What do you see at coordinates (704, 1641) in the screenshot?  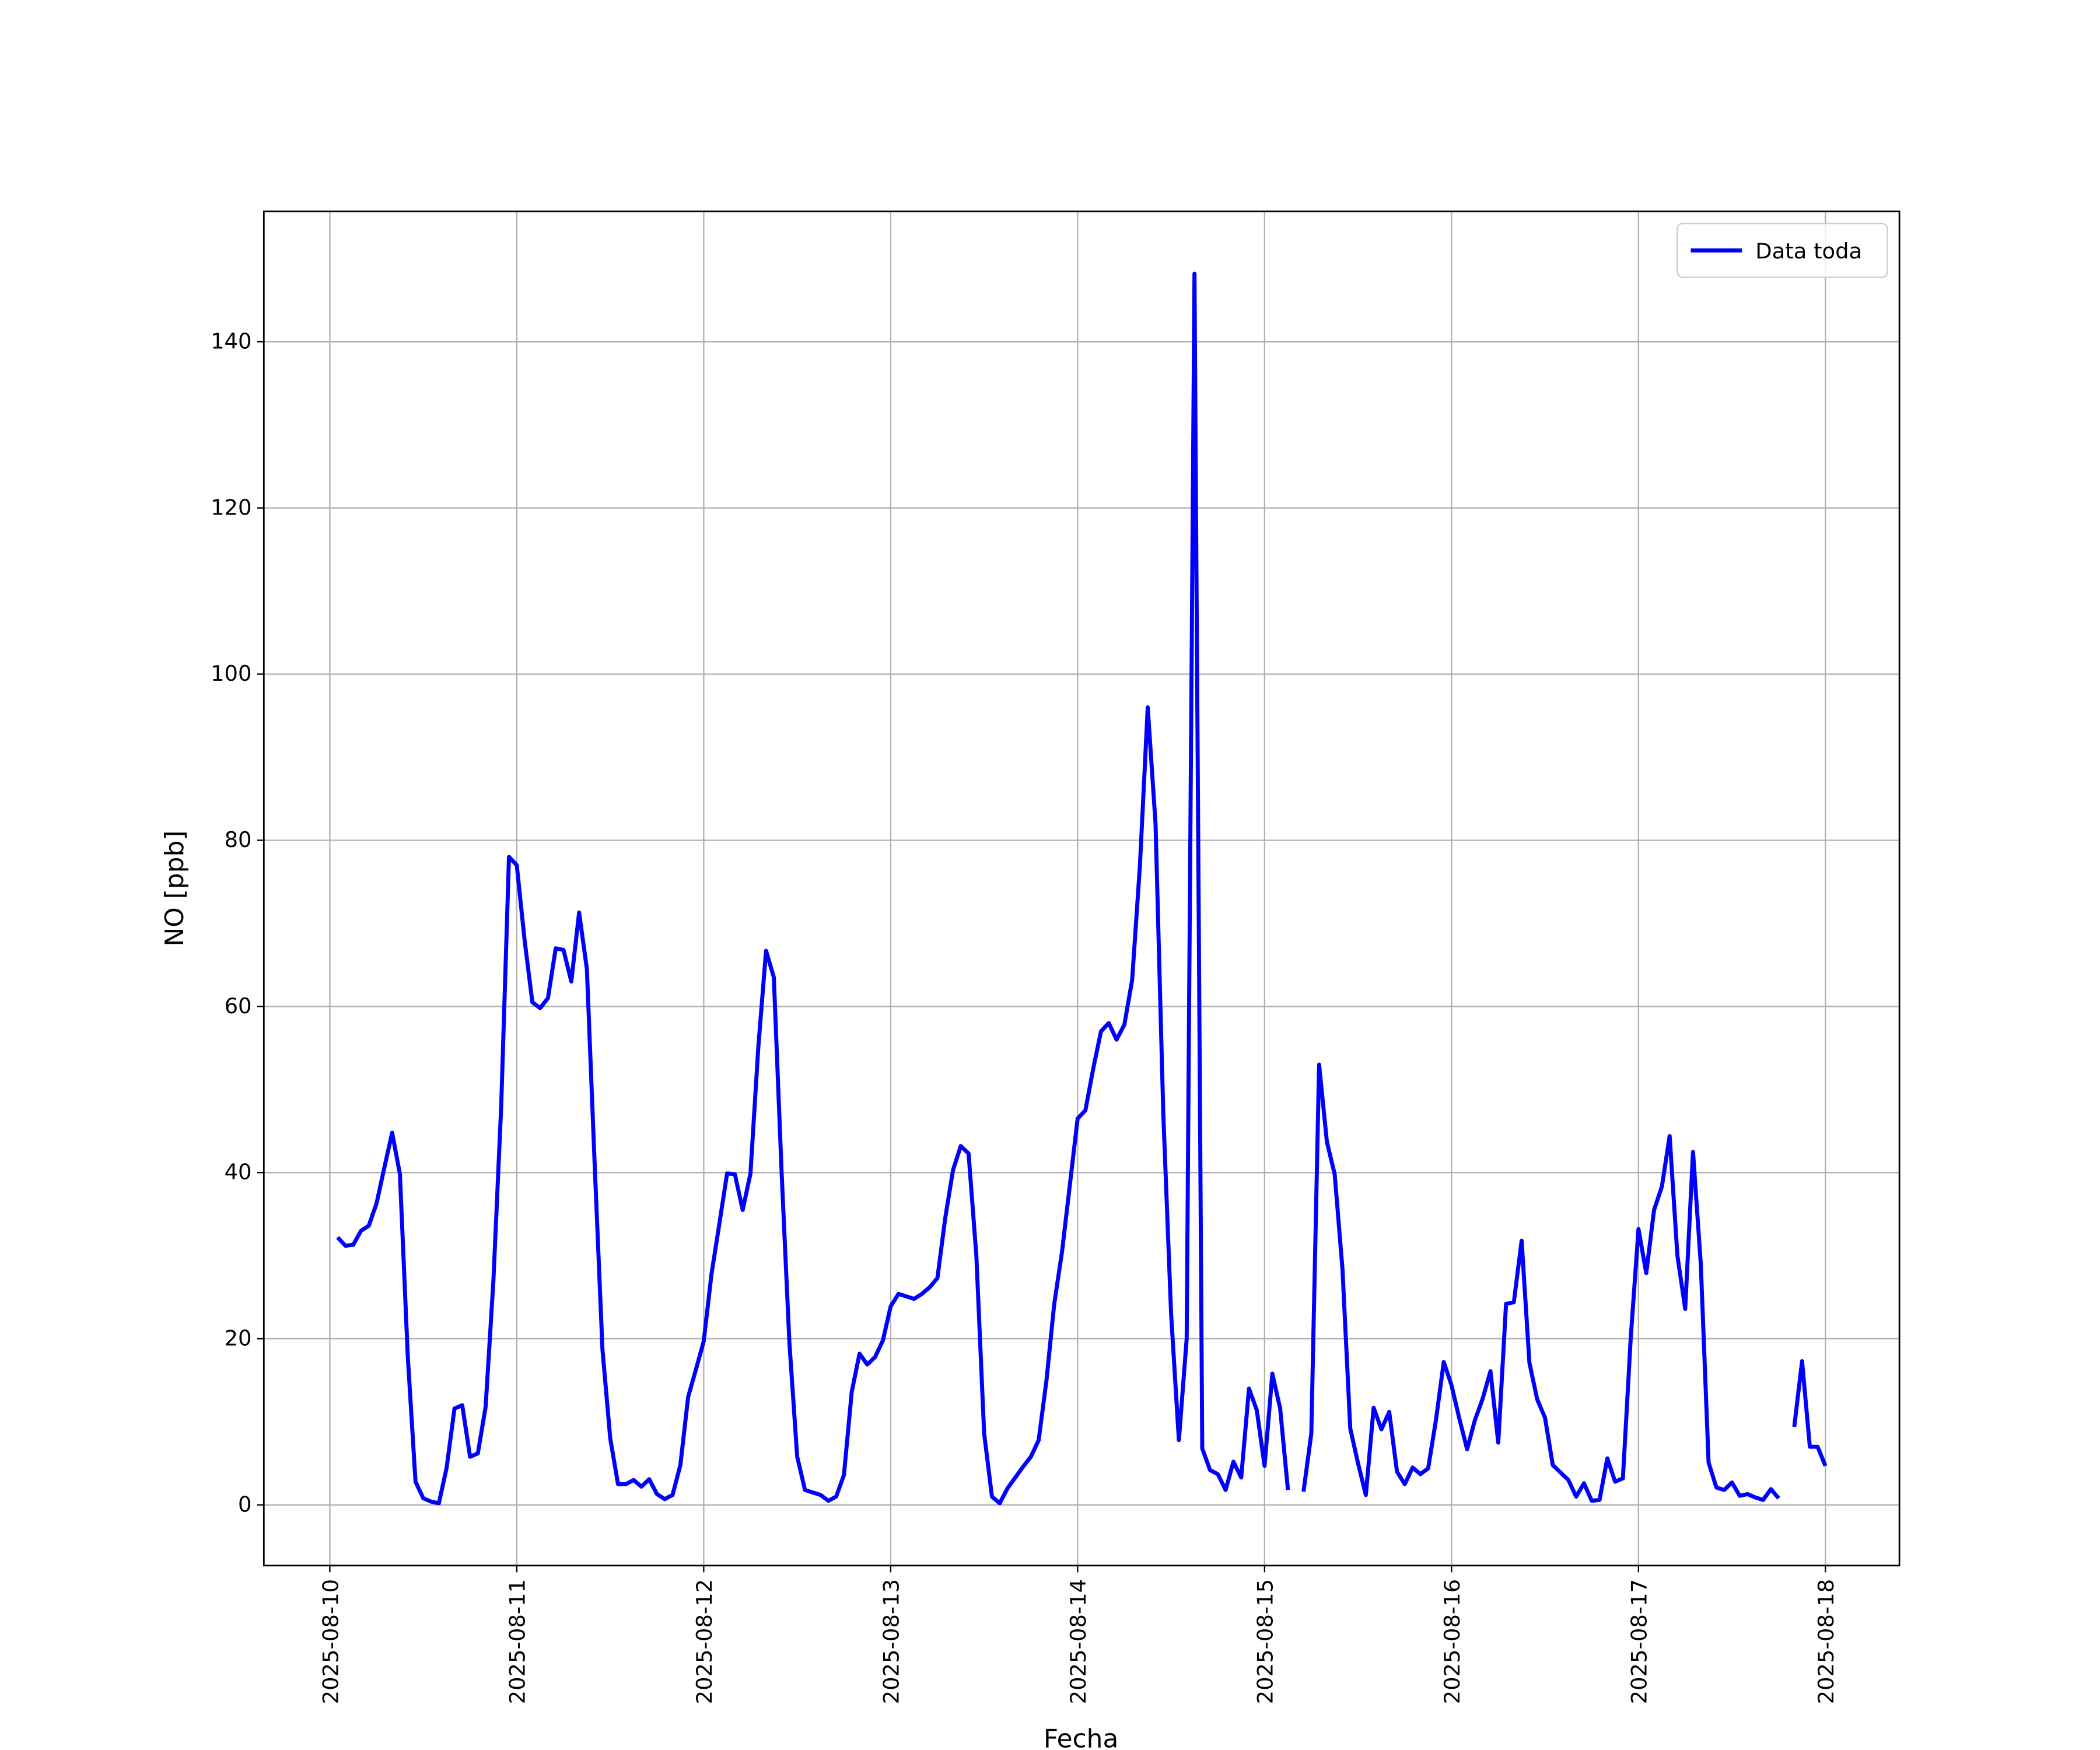 I see `x-tick-label: 2025-08-12` at bounding box center [704, 1641].